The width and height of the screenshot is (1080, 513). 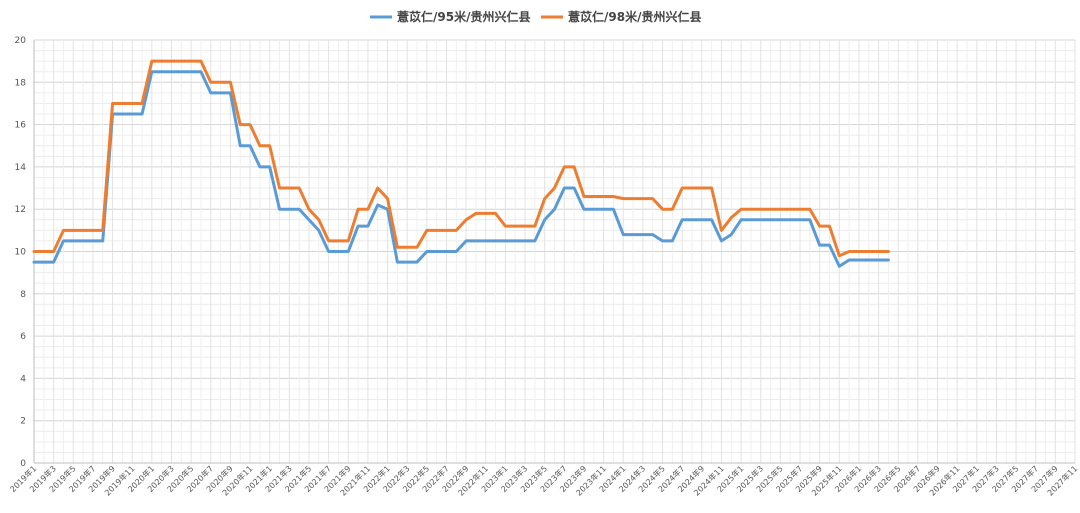 I want to click on y-tick-label: 6, so click(x=23, y=337).